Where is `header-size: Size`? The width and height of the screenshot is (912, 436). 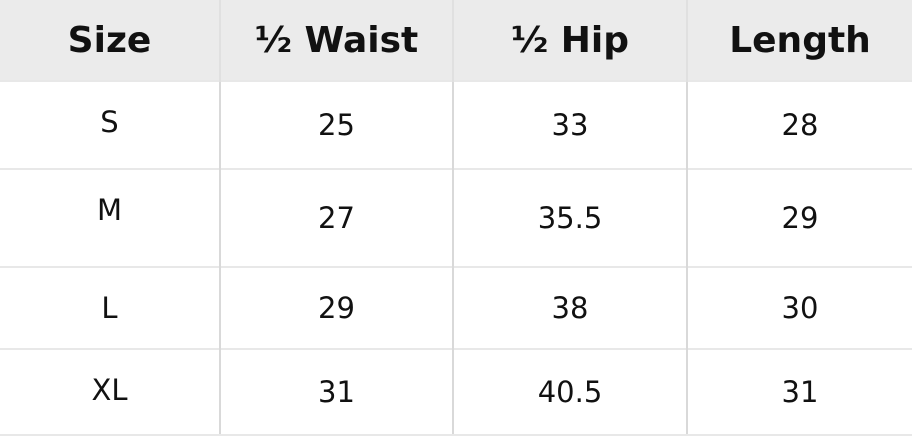 header-size: Size is located at coordinates (110, 40).